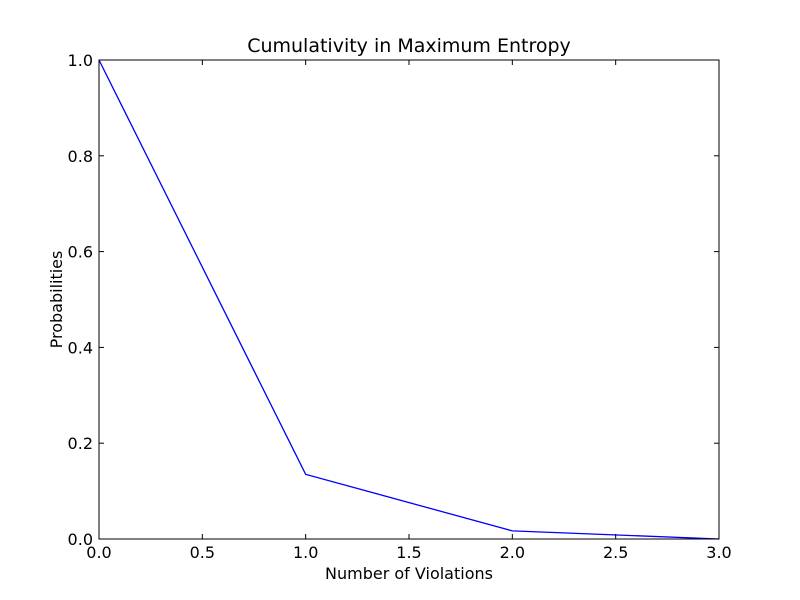  I want to click on x-tick-label: 1.0, so click(305, 552).